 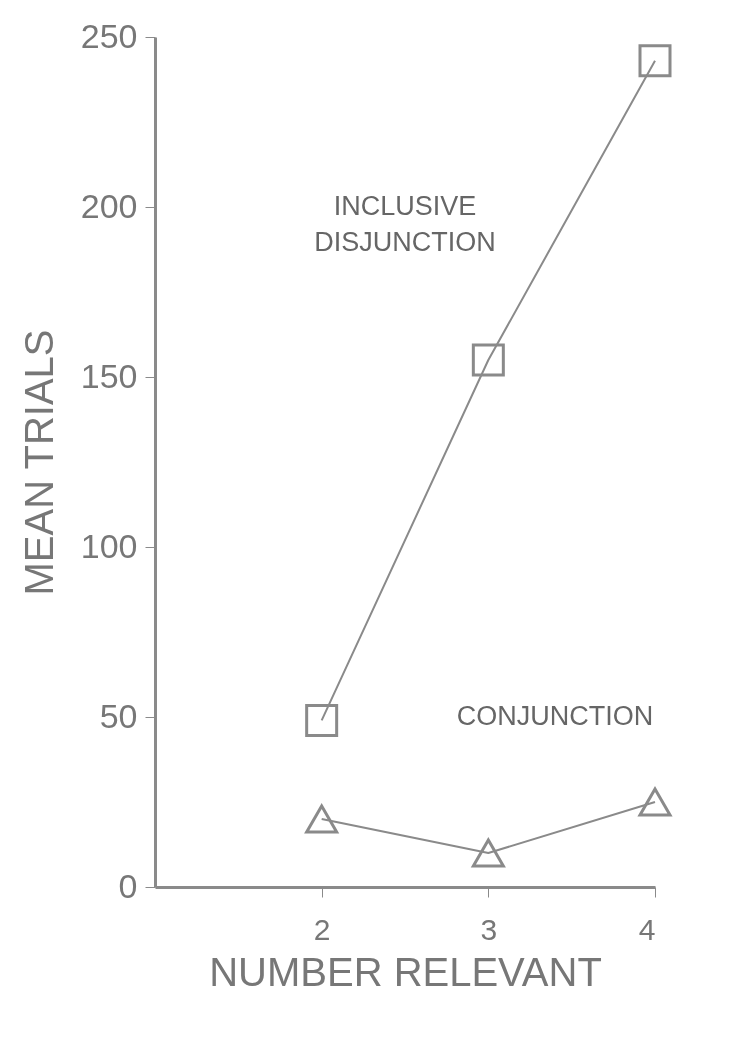 What do you see at coordinates (109, 205) in the screenshot?
I see `y-tick-label: 200` at bounding box center [109, 205].